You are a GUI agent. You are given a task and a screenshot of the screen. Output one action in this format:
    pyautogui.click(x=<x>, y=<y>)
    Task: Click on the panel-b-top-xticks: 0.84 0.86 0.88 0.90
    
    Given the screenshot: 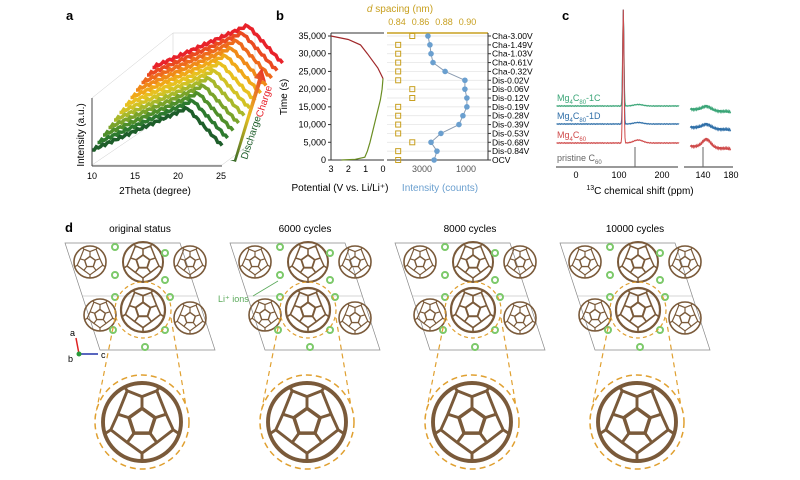 What is the action you would take?
    pyautogui.click(x=432, y=22)
    